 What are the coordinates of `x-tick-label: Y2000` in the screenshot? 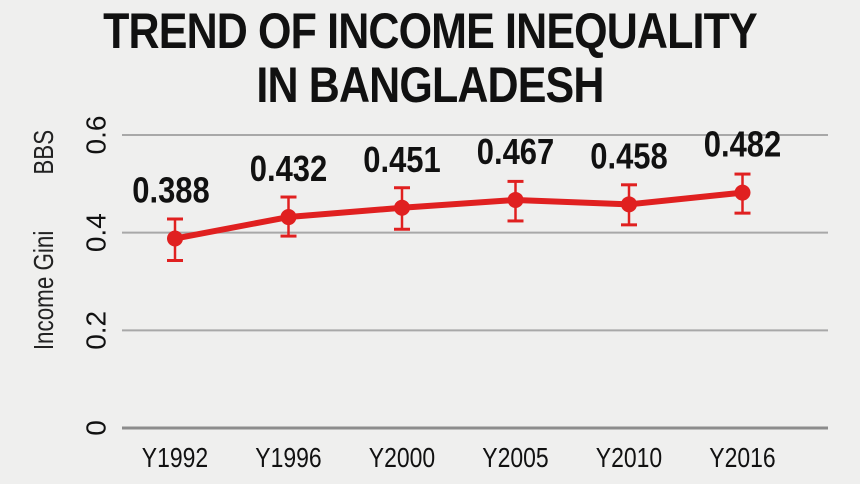 It's located at (402, 458).